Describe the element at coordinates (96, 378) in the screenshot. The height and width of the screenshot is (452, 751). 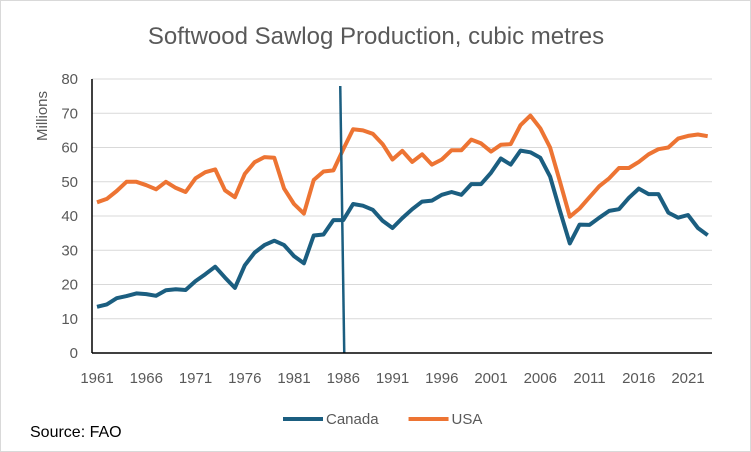
I see `x-tick-label: 1961` at that location.